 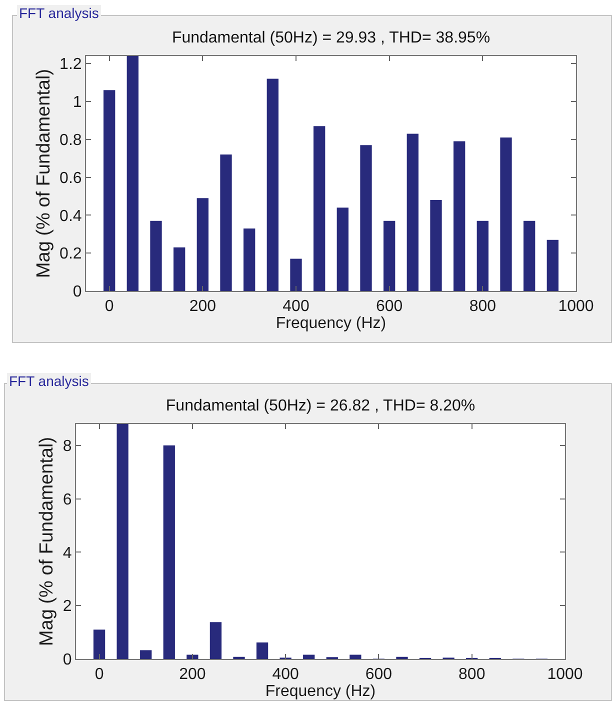 What do you see at coordinates (67, 553) in the screenshot?
I see `y-tick-label: 4` at bounding box center [67, 553].